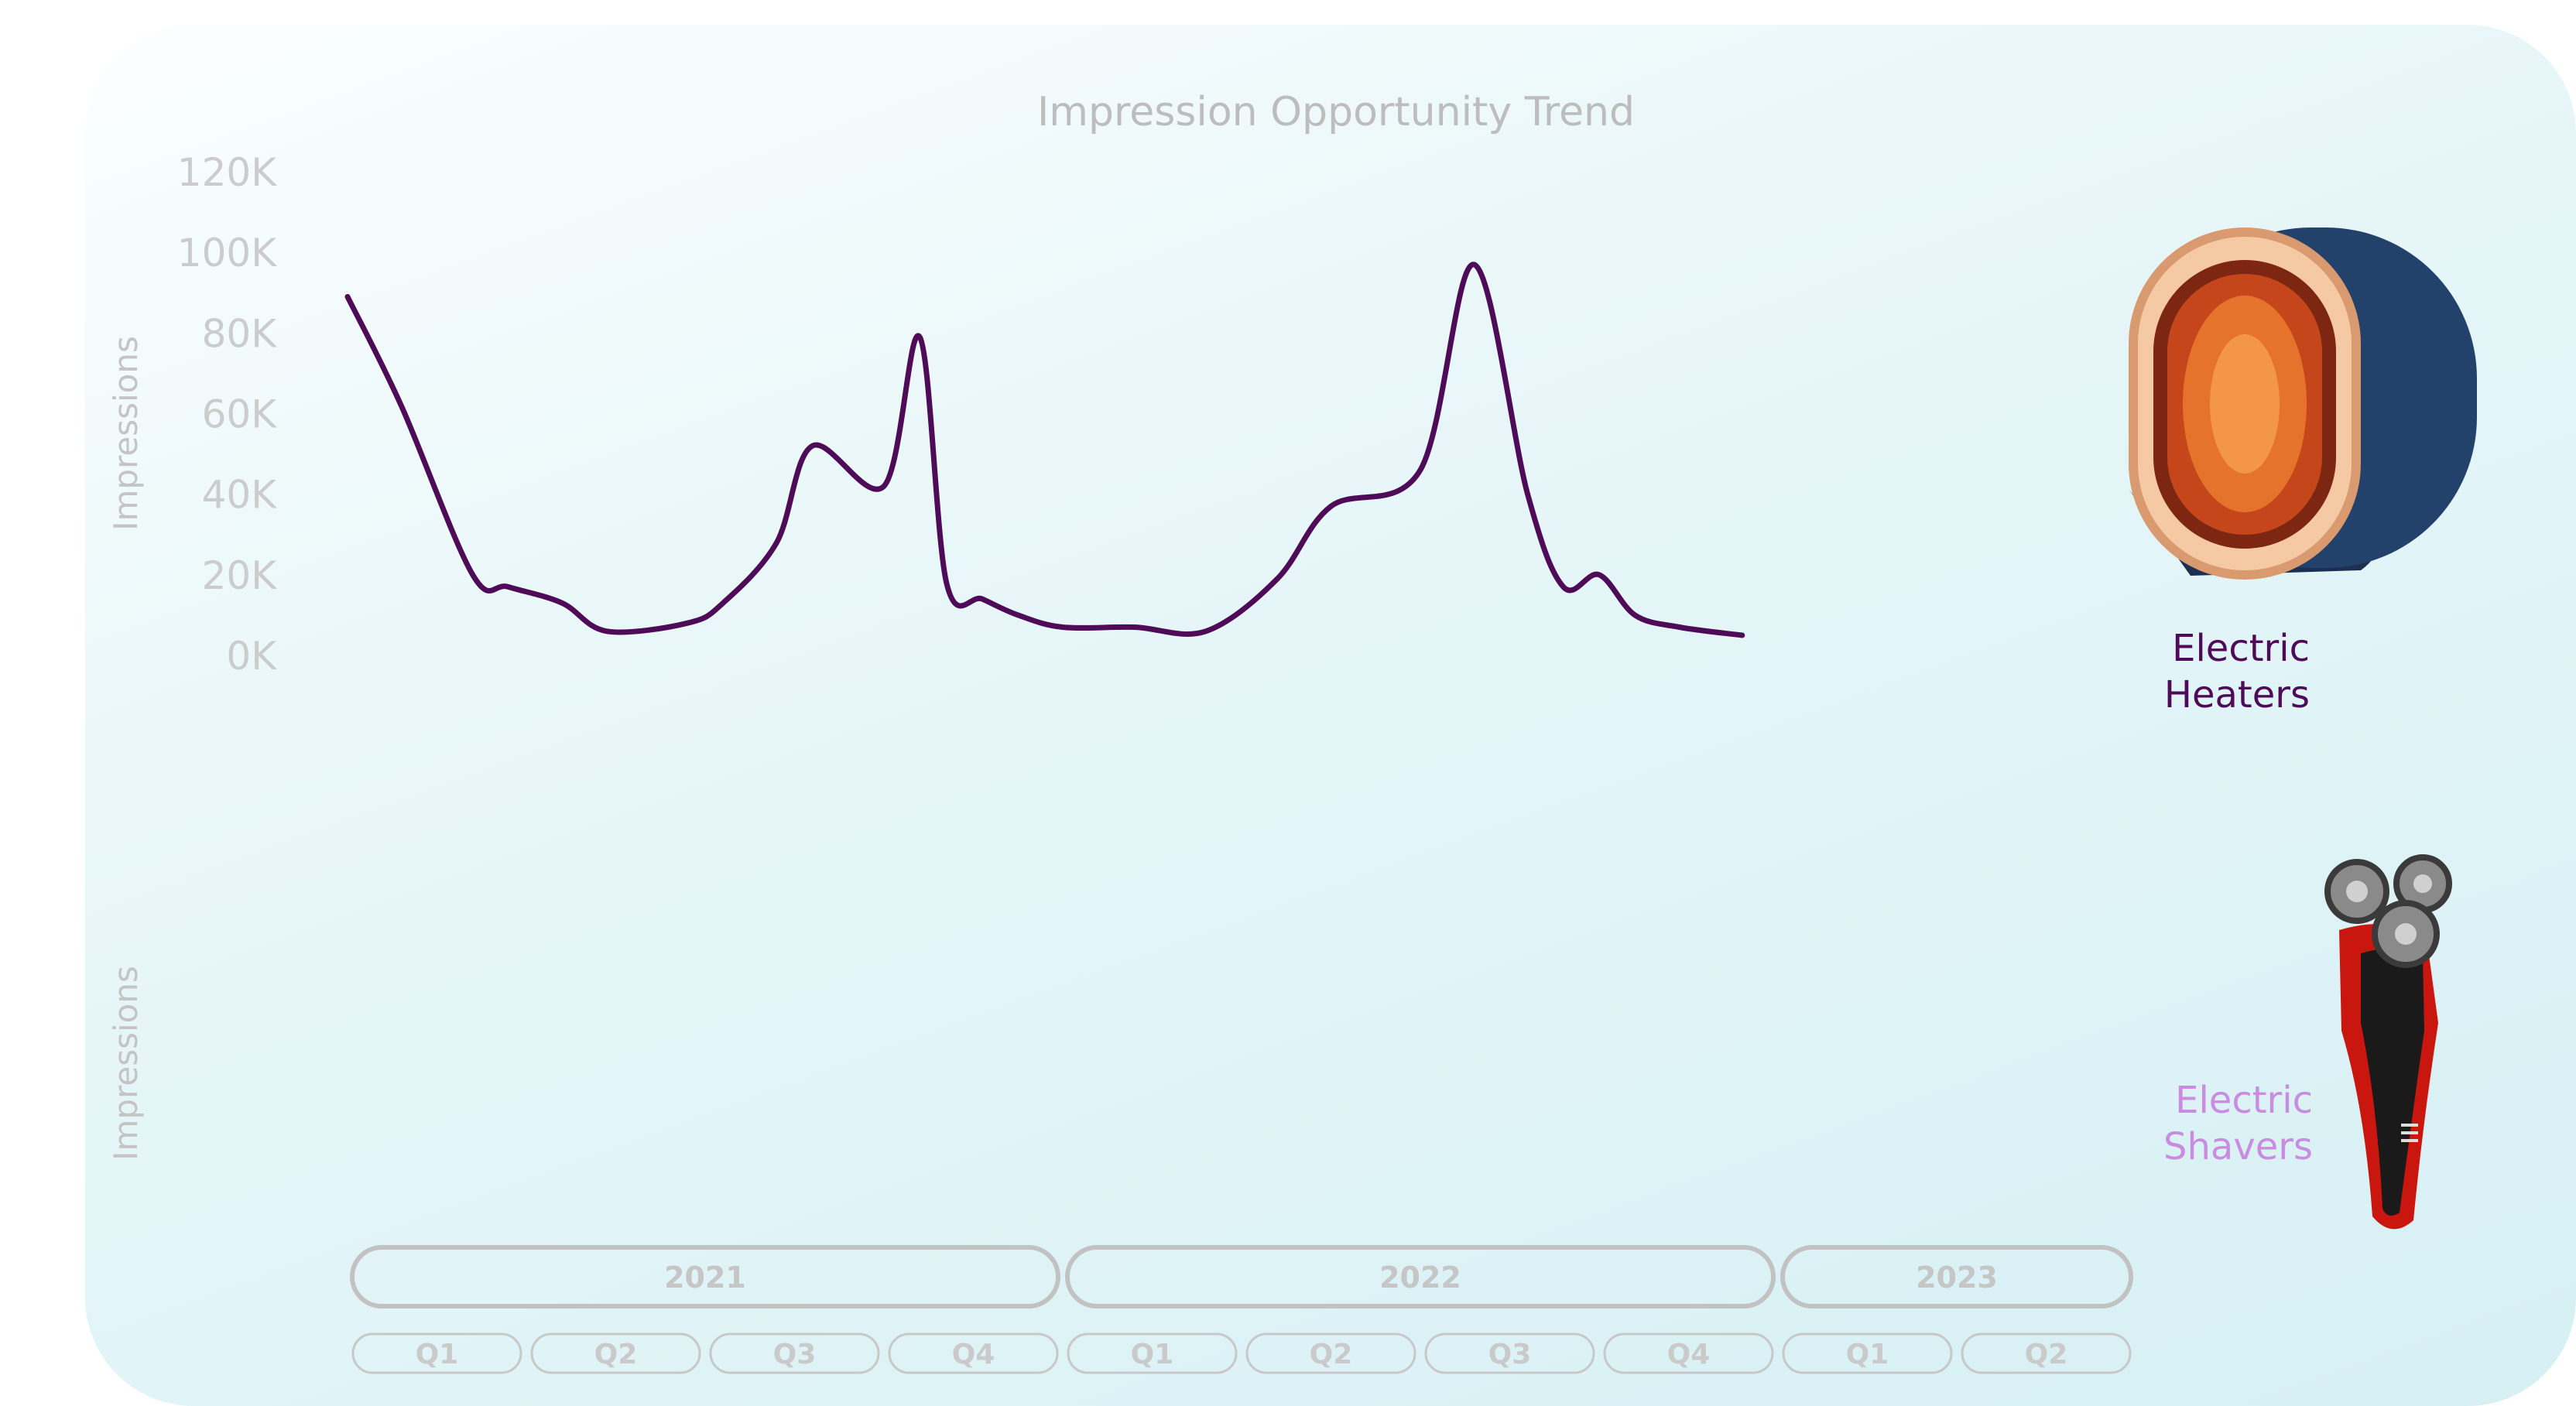  I want to click on series-layer, so click(1044, 450).